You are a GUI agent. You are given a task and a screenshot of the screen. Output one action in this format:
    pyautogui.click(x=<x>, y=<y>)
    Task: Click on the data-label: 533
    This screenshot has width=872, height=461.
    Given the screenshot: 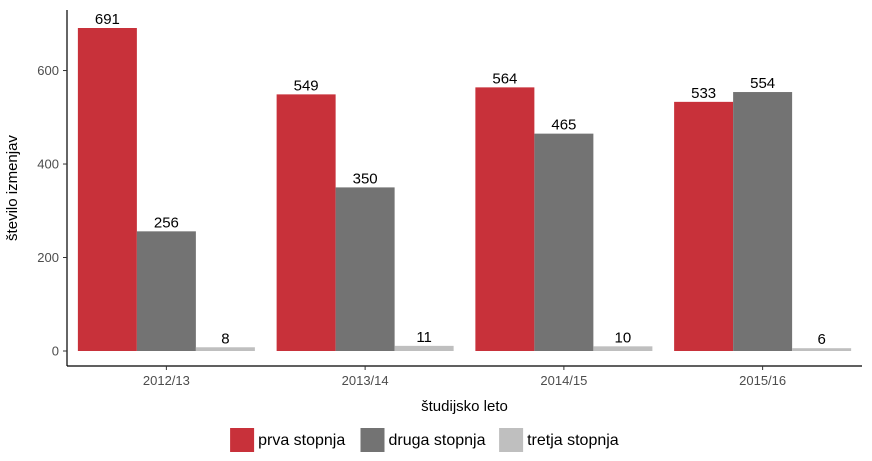 What is the action you would take?
    pyautogui.click(x=703, y=93)
    